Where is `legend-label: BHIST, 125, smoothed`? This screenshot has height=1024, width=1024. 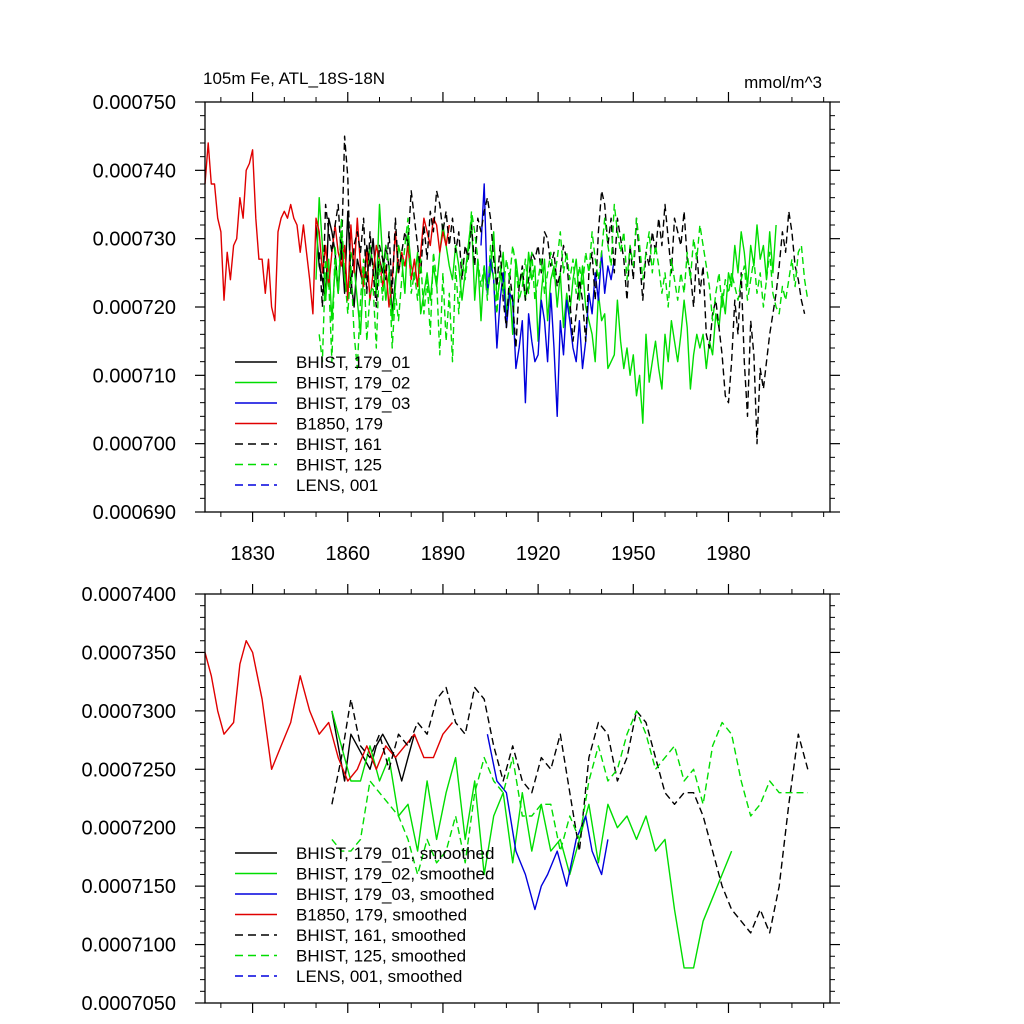 legend-label: BHIST, 125, smoothed is located at coordinates (381, 956).